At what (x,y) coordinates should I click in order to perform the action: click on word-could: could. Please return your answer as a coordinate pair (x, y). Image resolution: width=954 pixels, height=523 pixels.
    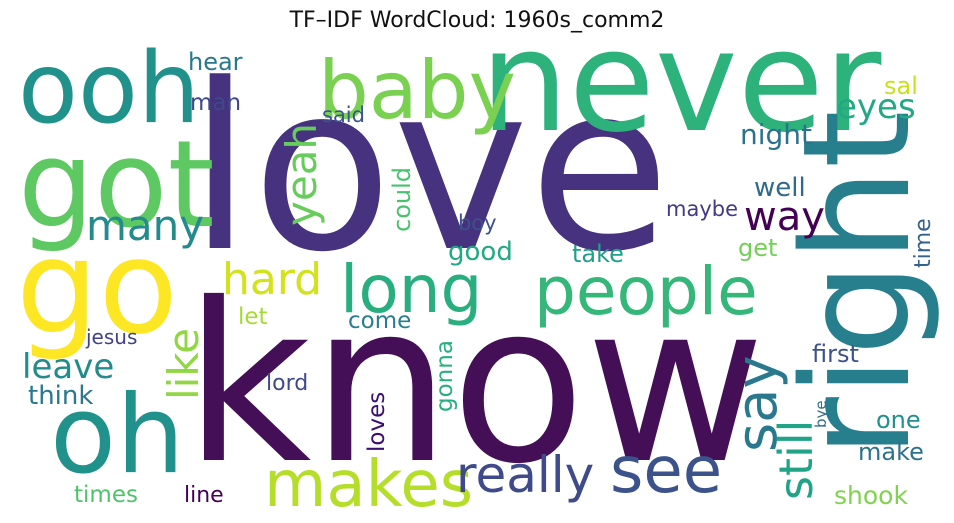
    Looking at the image, I should click on (402, 199).